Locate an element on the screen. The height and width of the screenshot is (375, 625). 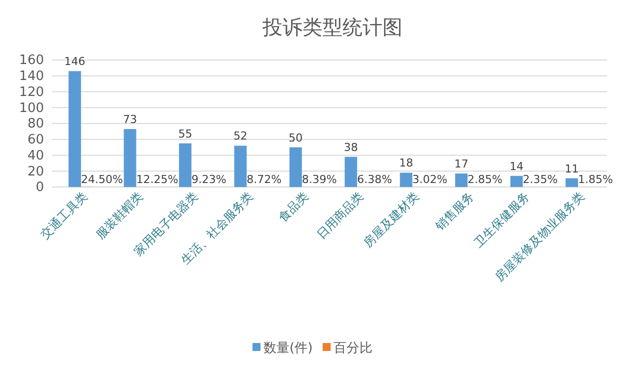
y-tick-label: 120 is located at coordinates (31, 92).